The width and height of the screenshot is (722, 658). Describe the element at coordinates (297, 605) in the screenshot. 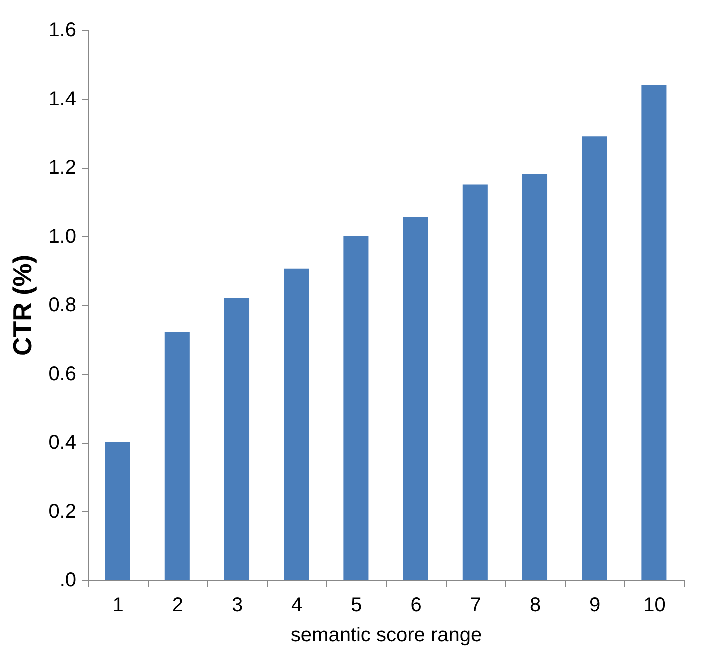

I see `x-tick-label: 4` at that location.